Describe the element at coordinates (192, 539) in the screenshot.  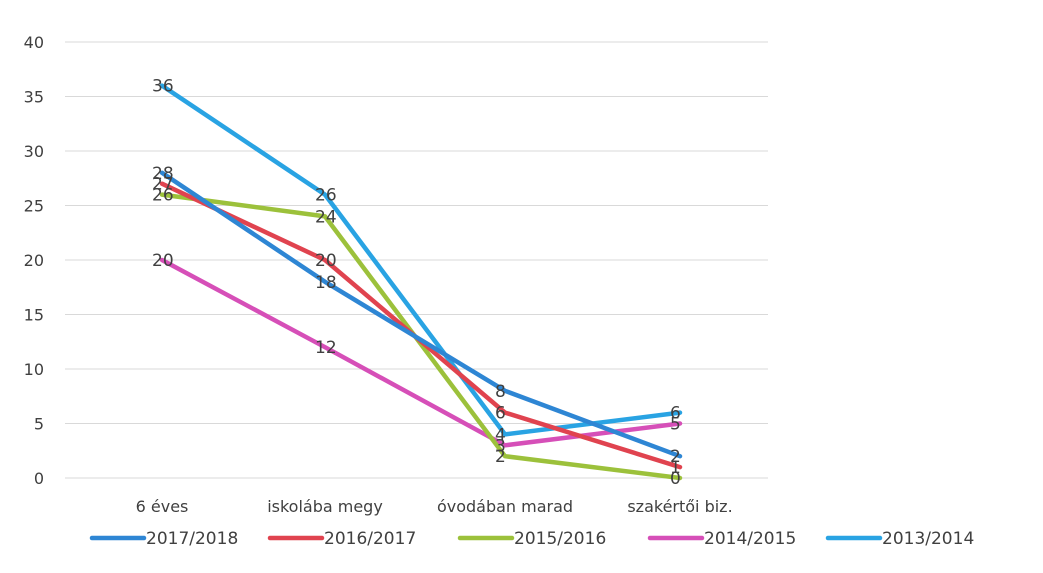
I see `legend-label: 2017/2018` at that location.